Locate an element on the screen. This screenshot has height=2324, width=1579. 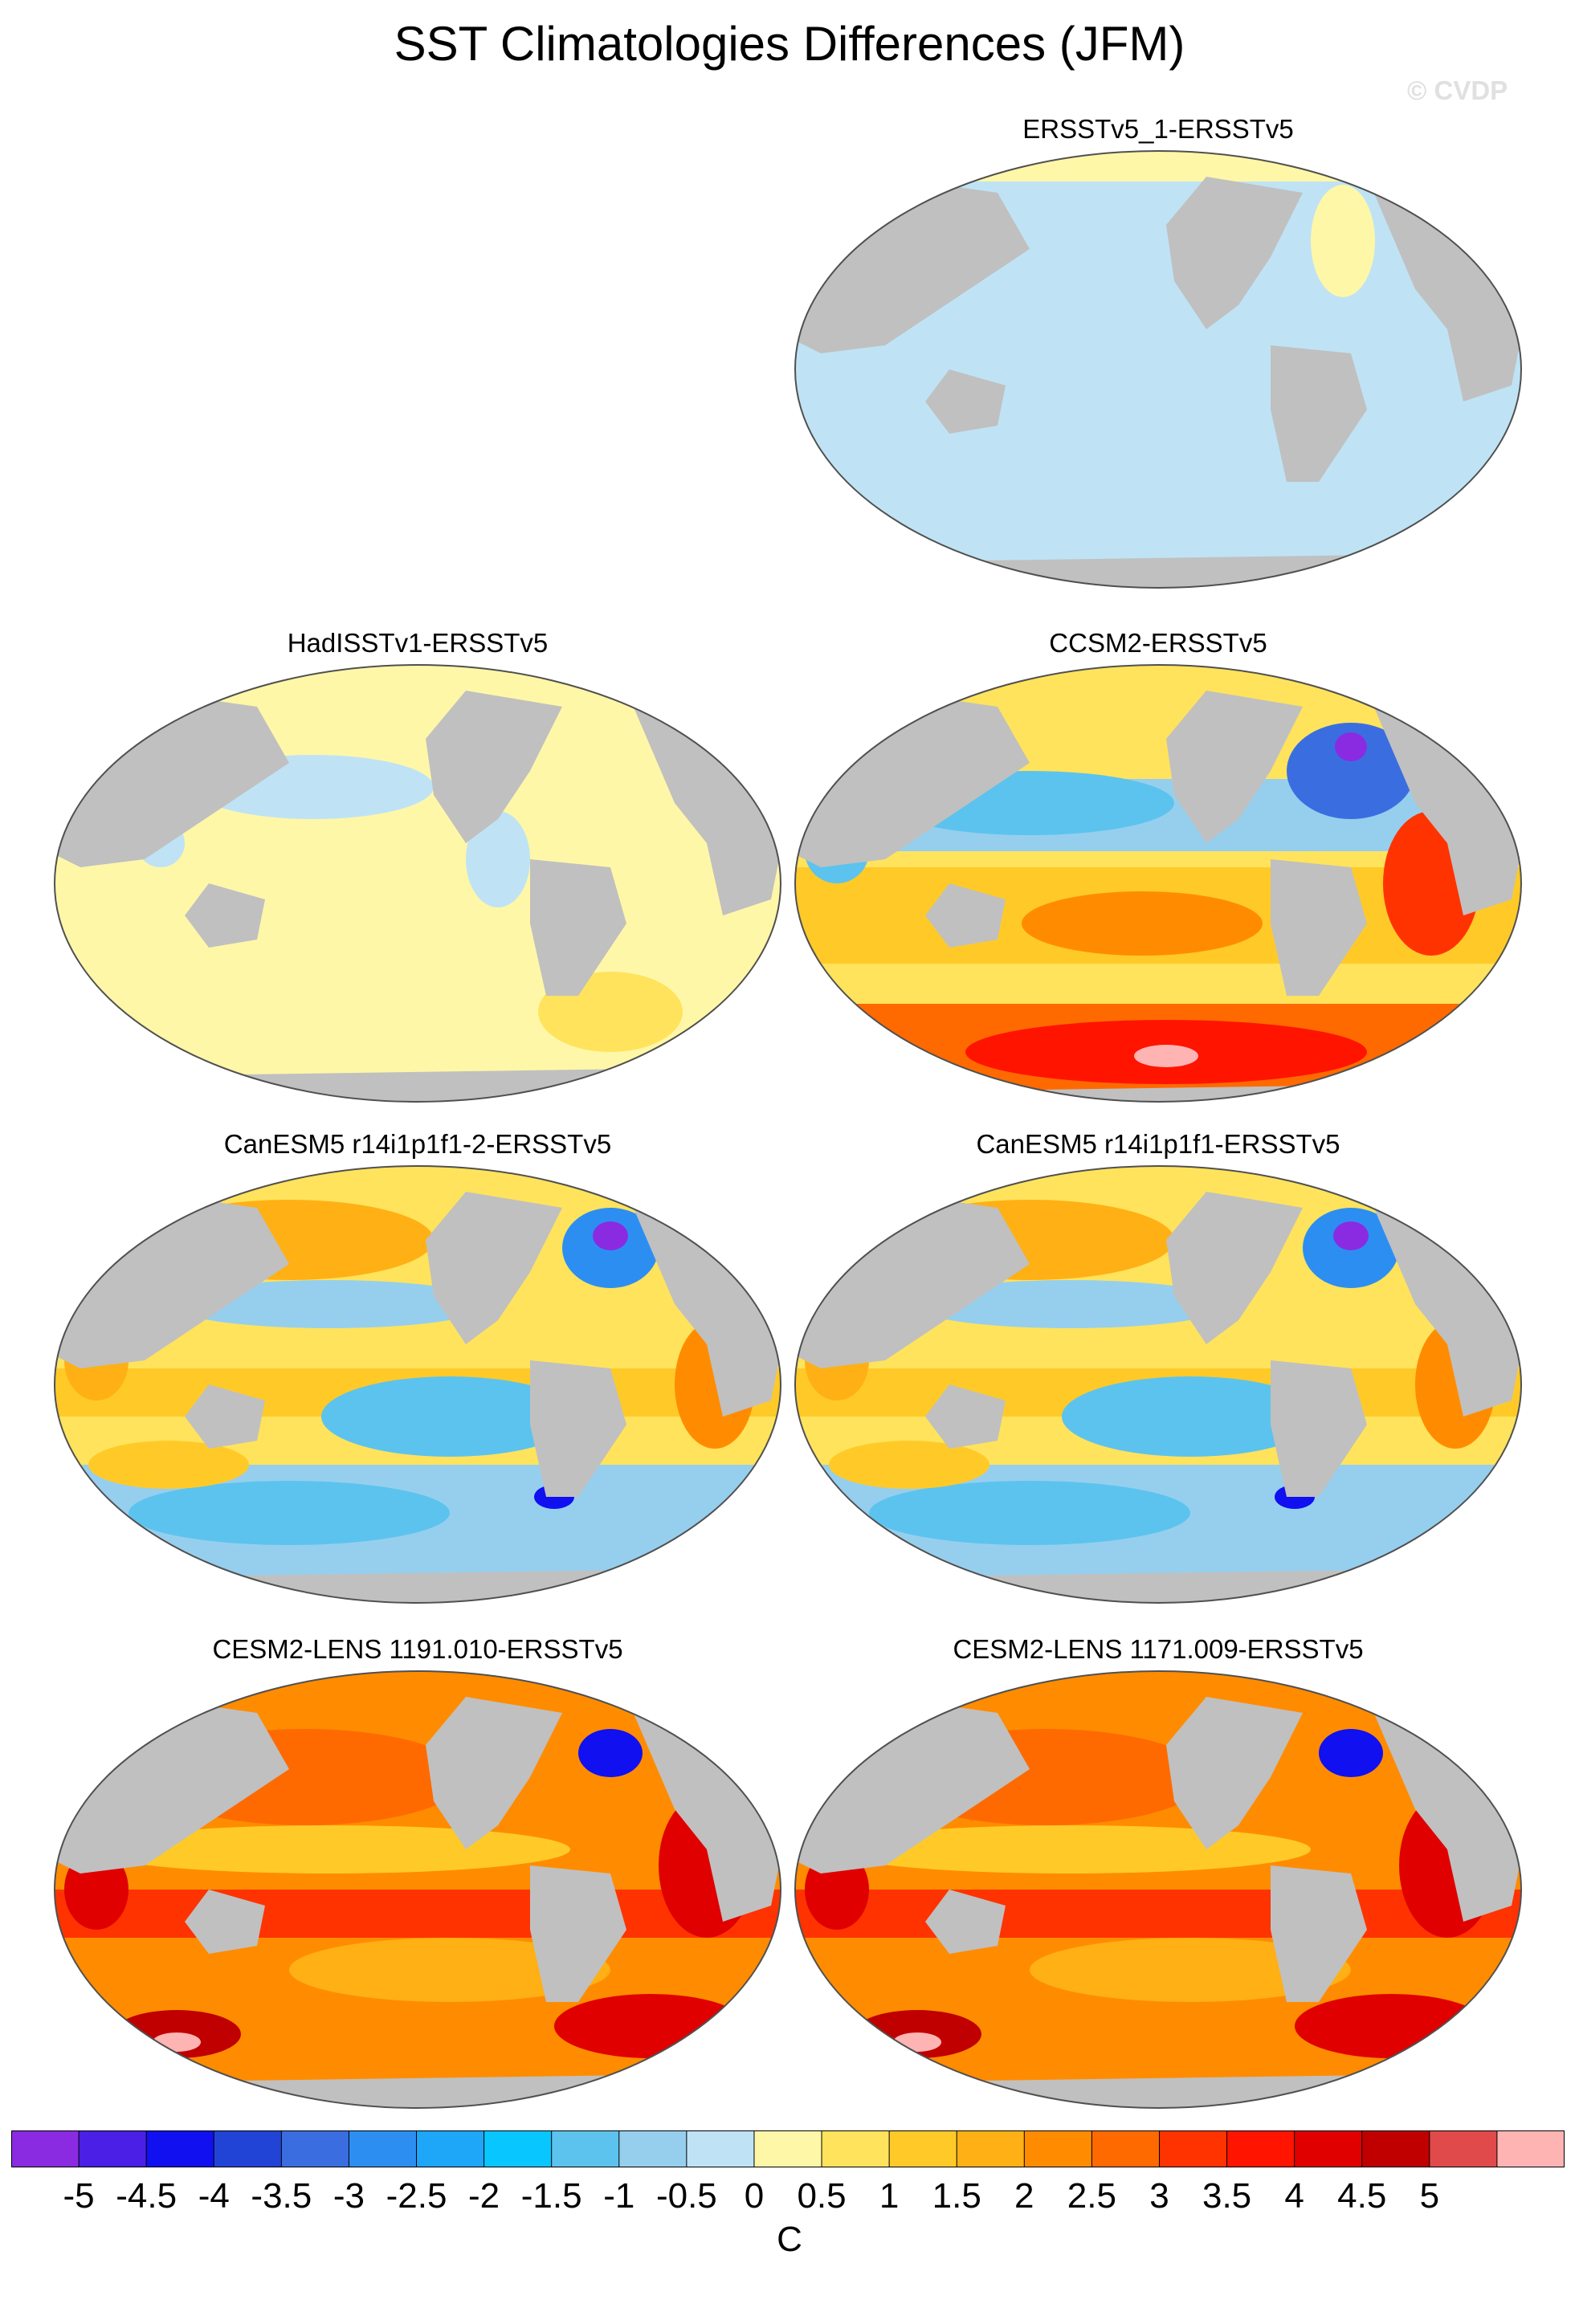
panel-title: ERSSTv5_1-ERSSTv5 is located at coordinates (1158, 129).